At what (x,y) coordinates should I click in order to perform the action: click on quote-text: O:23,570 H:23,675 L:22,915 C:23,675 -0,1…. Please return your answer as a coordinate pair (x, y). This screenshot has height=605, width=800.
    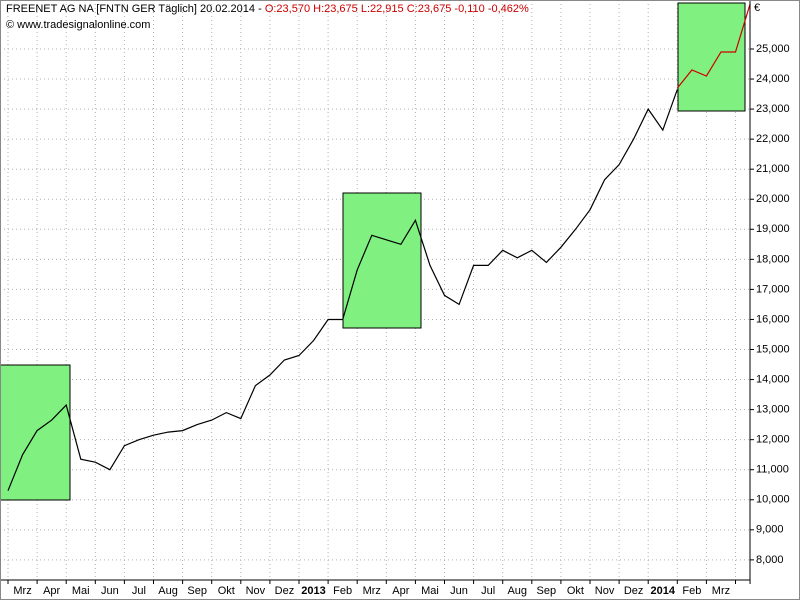
    Looking at the image, I should click on (397, 9).